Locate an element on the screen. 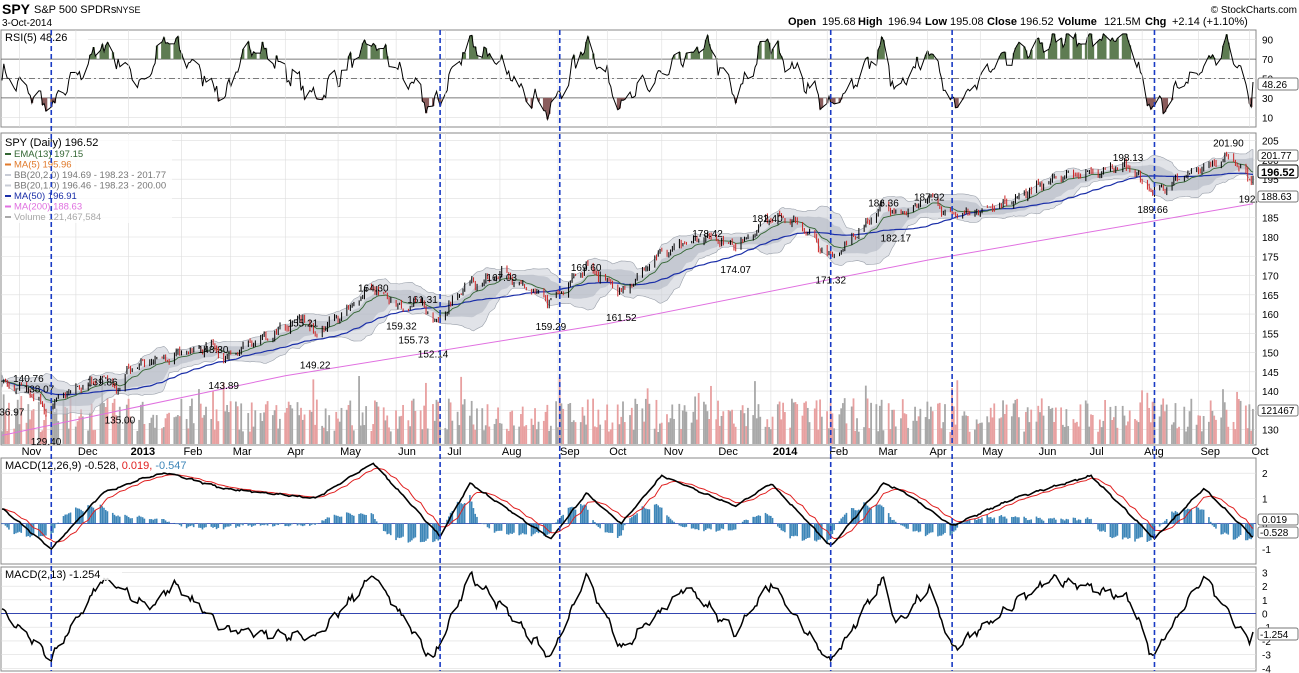  volume-label: Volume is located at coordinates (1077, 22).